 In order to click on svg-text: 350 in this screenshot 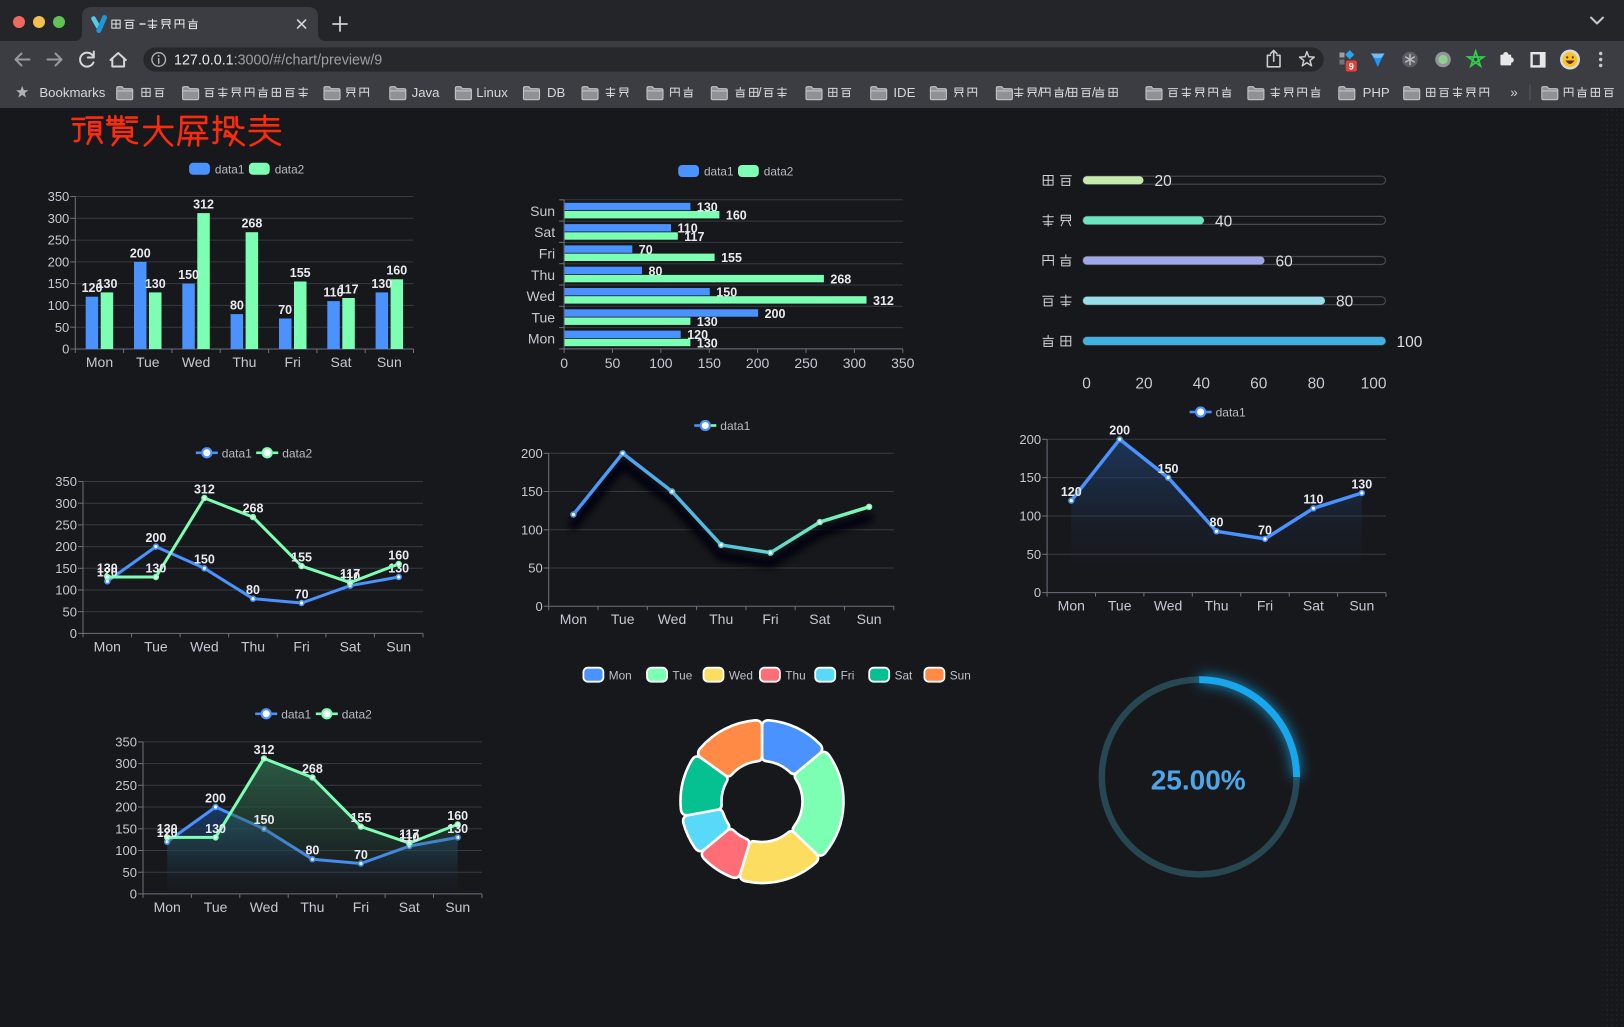, I will do `click(126, 741)`.